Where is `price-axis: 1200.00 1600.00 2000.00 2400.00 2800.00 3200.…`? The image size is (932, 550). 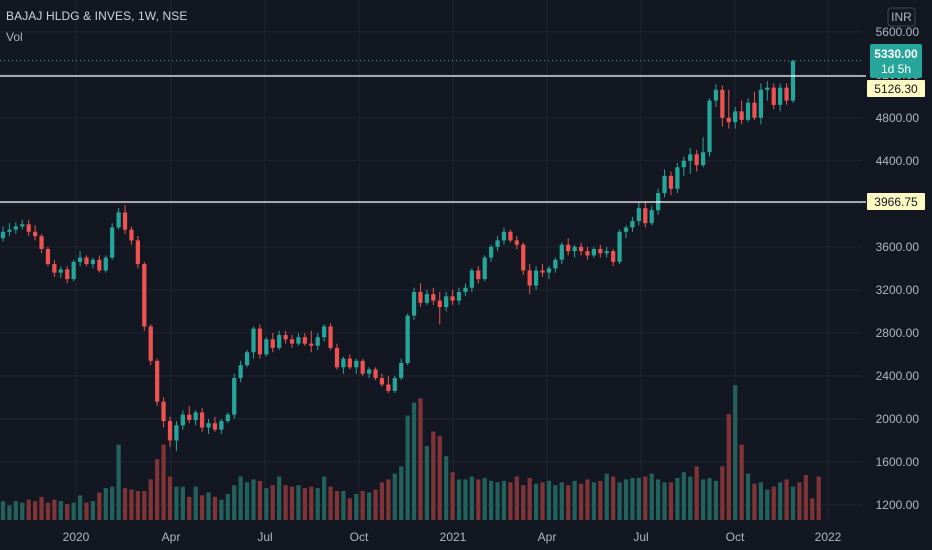
price-axis: 1200.00 1600.00 2000.00 2400.00 2800.00 3200.… is located at coordinates (898, 268).